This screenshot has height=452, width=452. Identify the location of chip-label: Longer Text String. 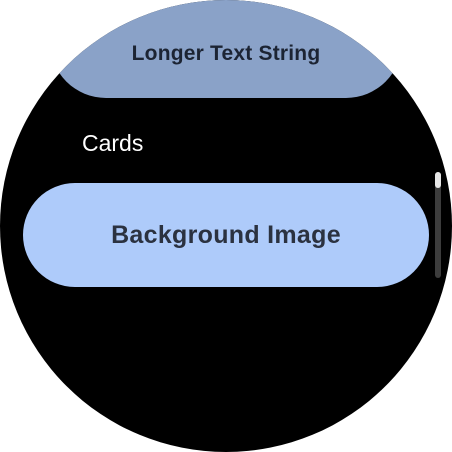
(226, 53).